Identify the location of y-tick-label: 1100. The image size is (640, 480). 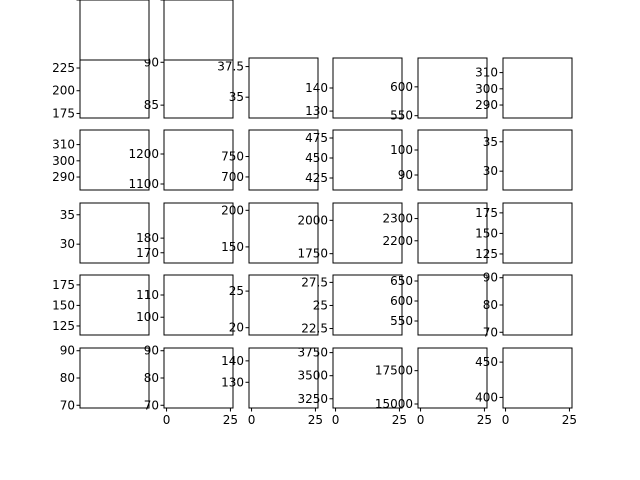
(143, 184).